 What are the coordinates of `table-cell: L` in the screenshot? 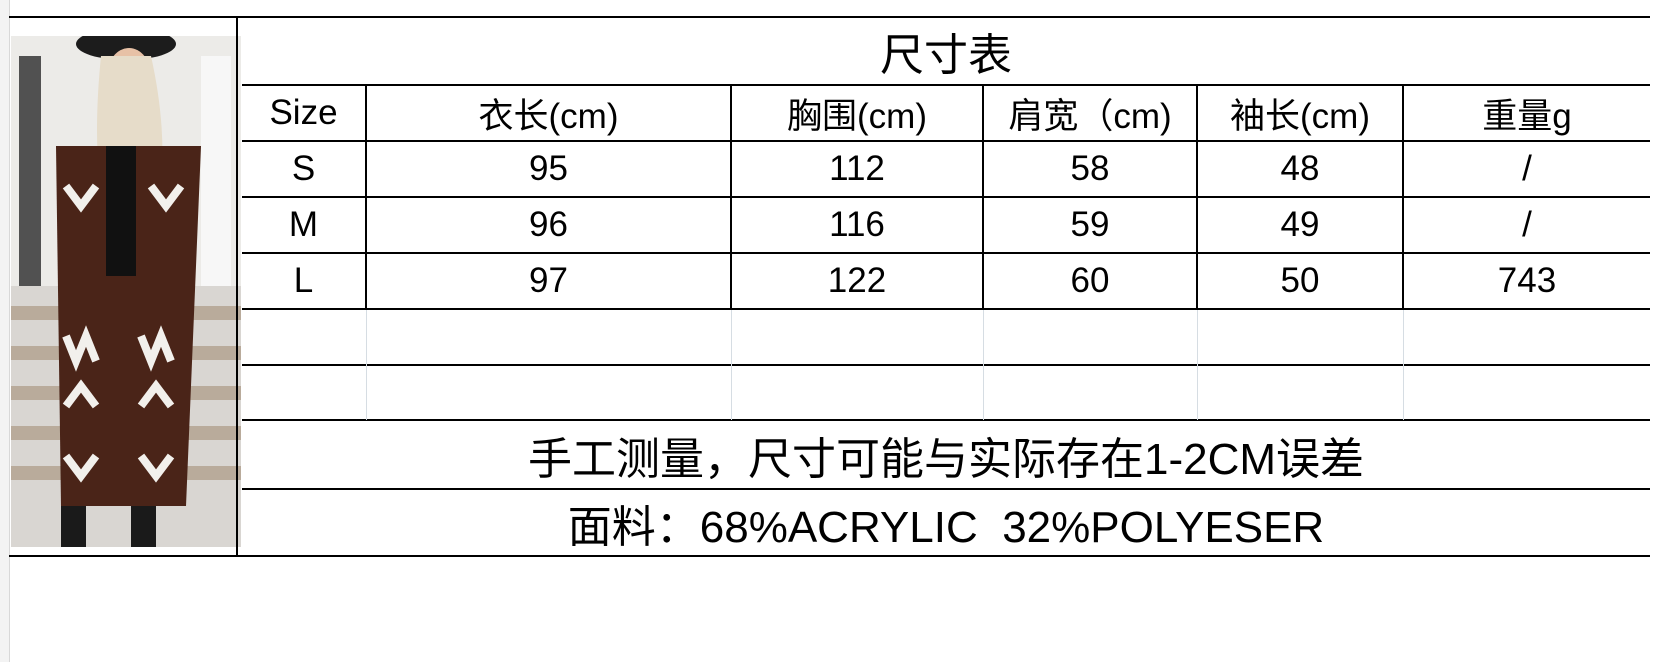 It's located at (303, 280).